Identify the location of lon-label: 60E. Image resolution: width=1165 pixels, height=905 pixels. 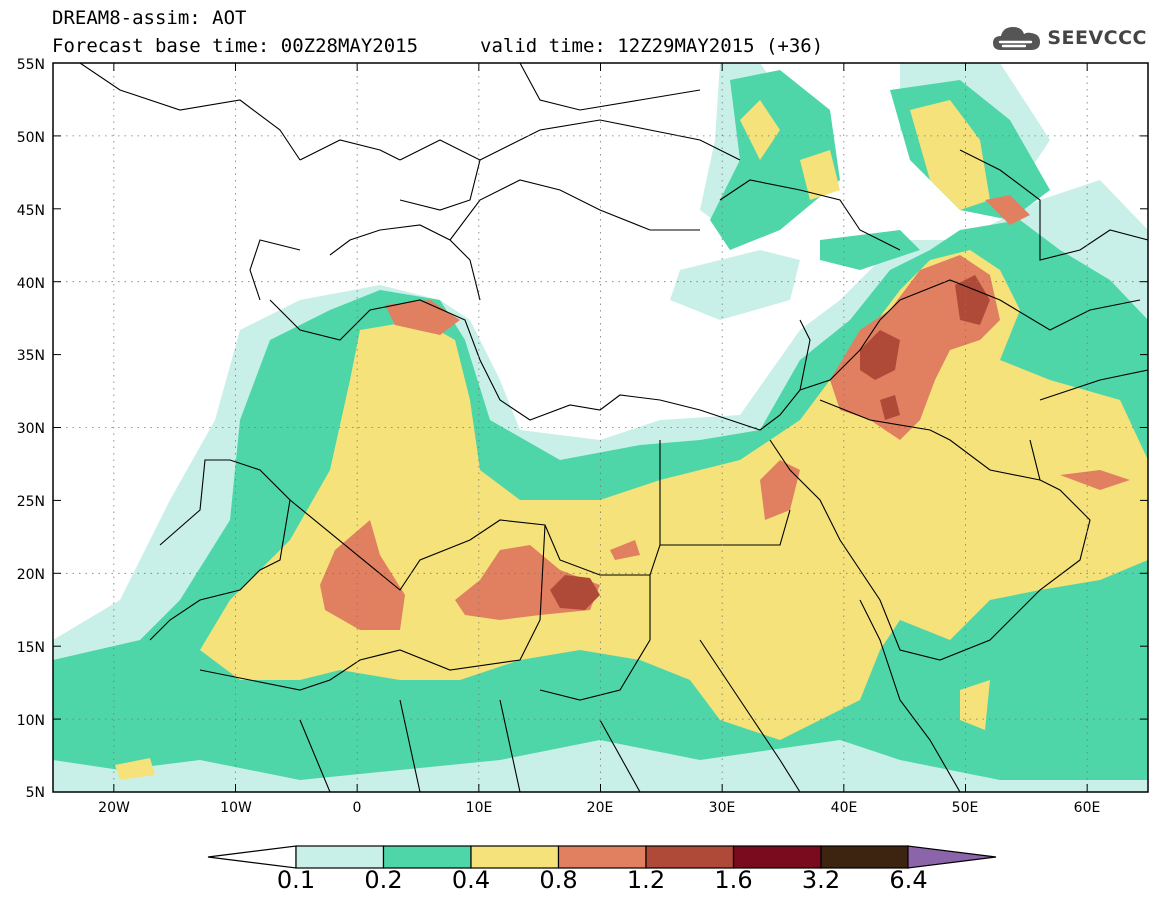
(1087, 808).